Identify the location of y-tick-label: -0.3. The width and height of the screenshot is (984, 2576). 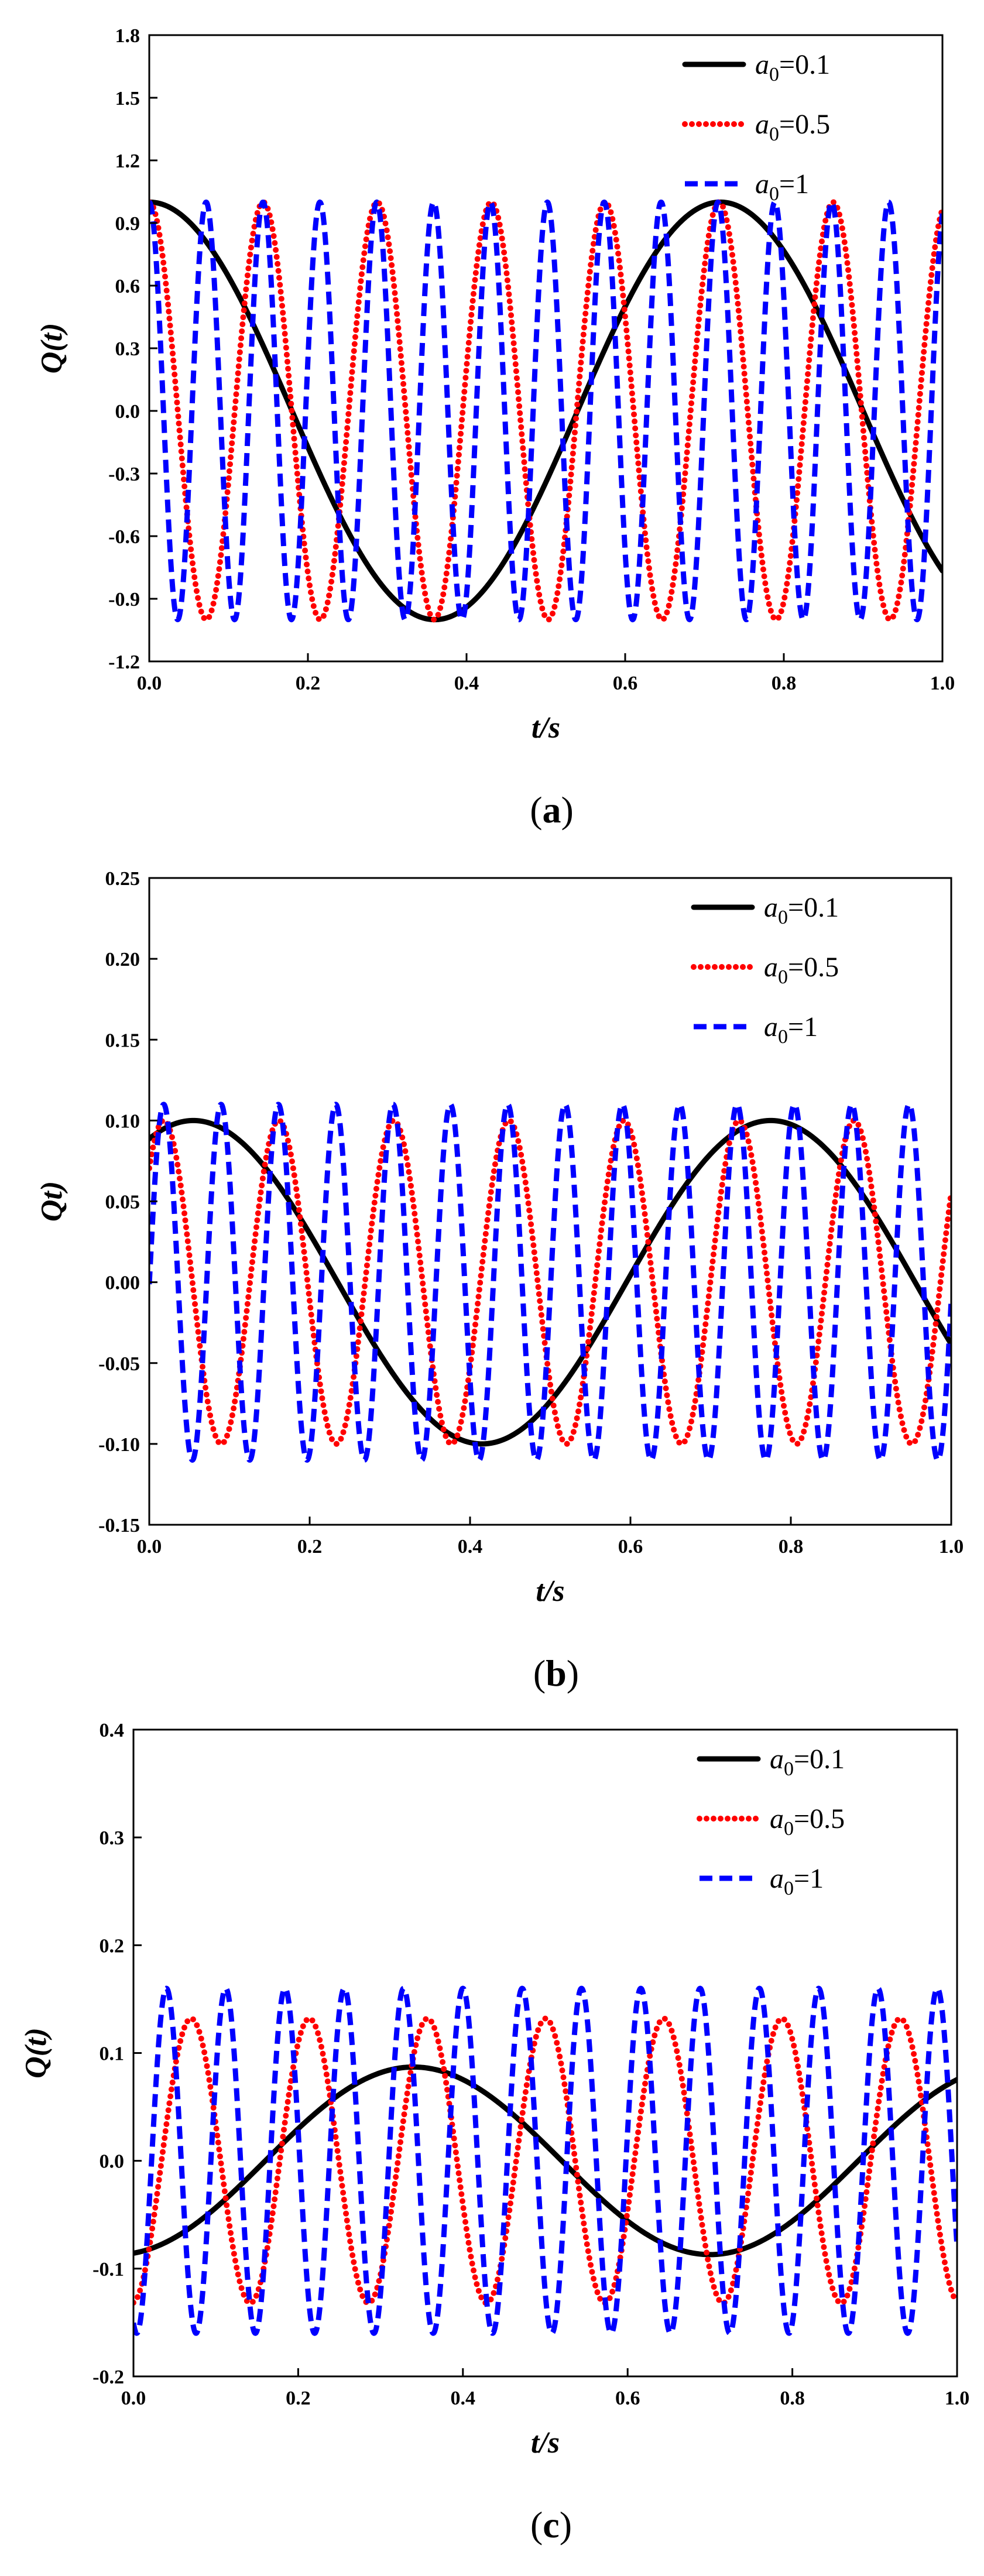
(124, 475).